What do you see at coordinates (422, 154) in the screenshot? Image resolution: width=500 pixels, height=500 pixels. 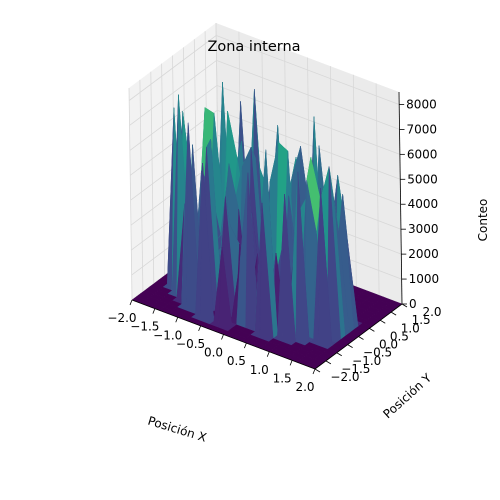 I see `z-tick-label: 6000` at bounding box center [422, 154].